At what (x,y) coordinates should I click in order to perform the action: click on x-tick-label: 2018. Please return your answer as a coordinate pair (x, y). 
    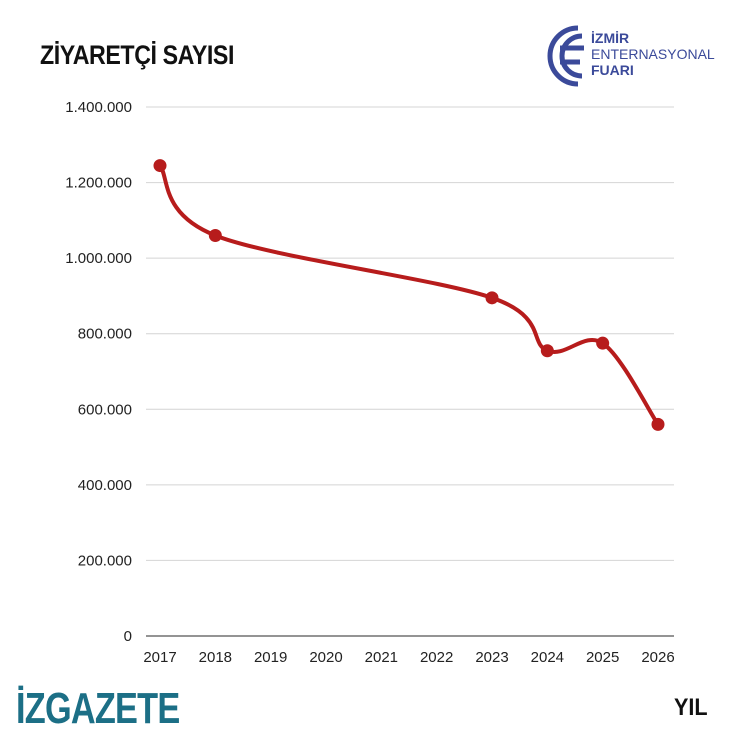
    Looking at the image, I should click on (215, 657).